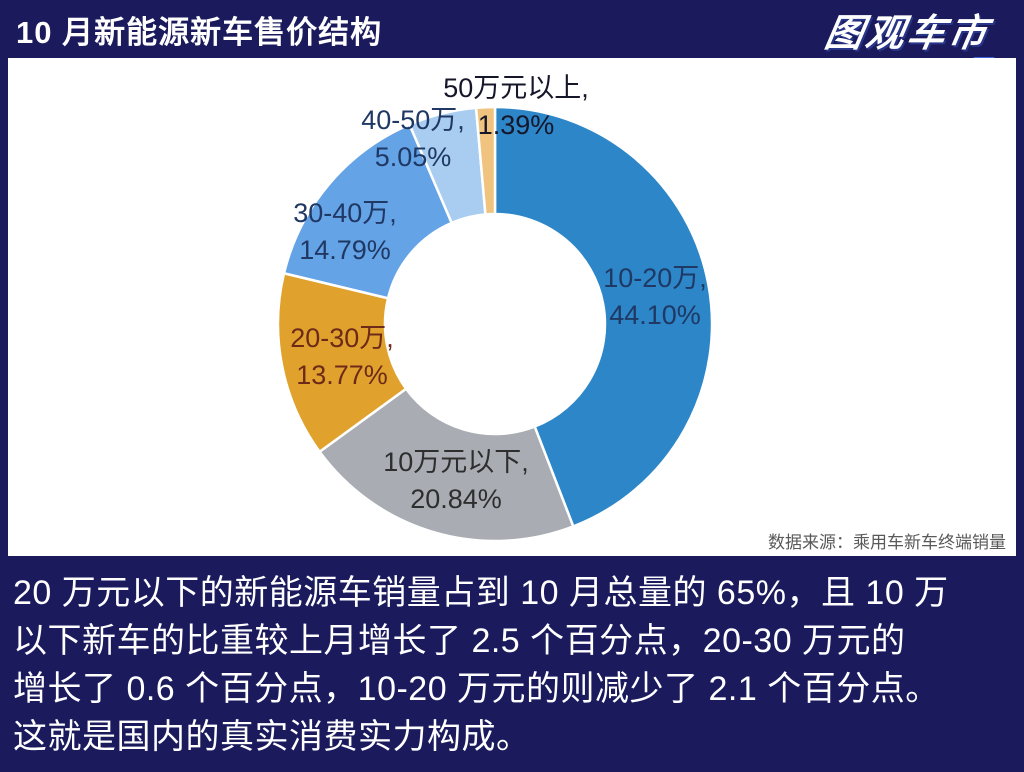  I want to click on donut-label-value: 1.39%, so click(516, 125).